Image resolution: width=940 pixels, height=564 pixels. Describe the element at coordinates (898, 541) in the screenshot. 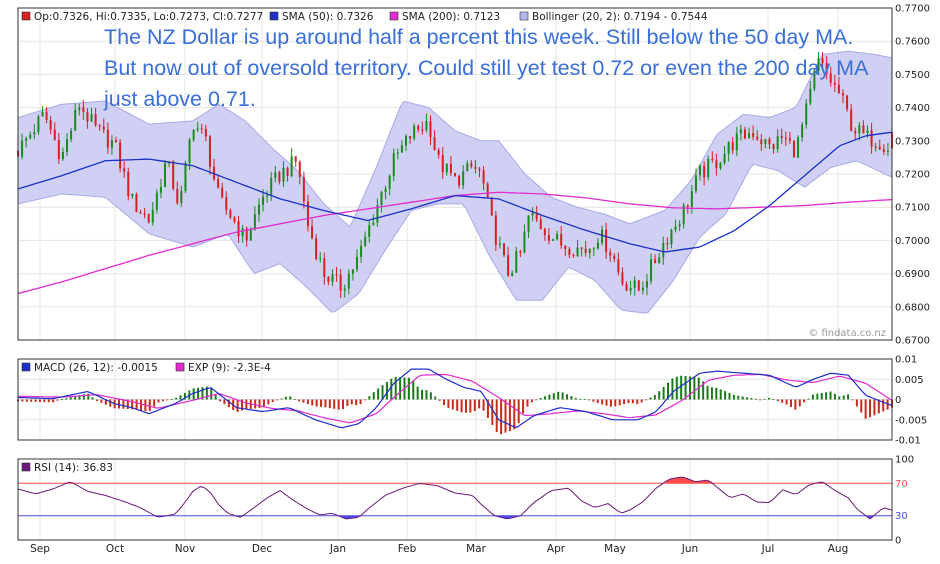

I see `y-tick-label: 0` at that location.